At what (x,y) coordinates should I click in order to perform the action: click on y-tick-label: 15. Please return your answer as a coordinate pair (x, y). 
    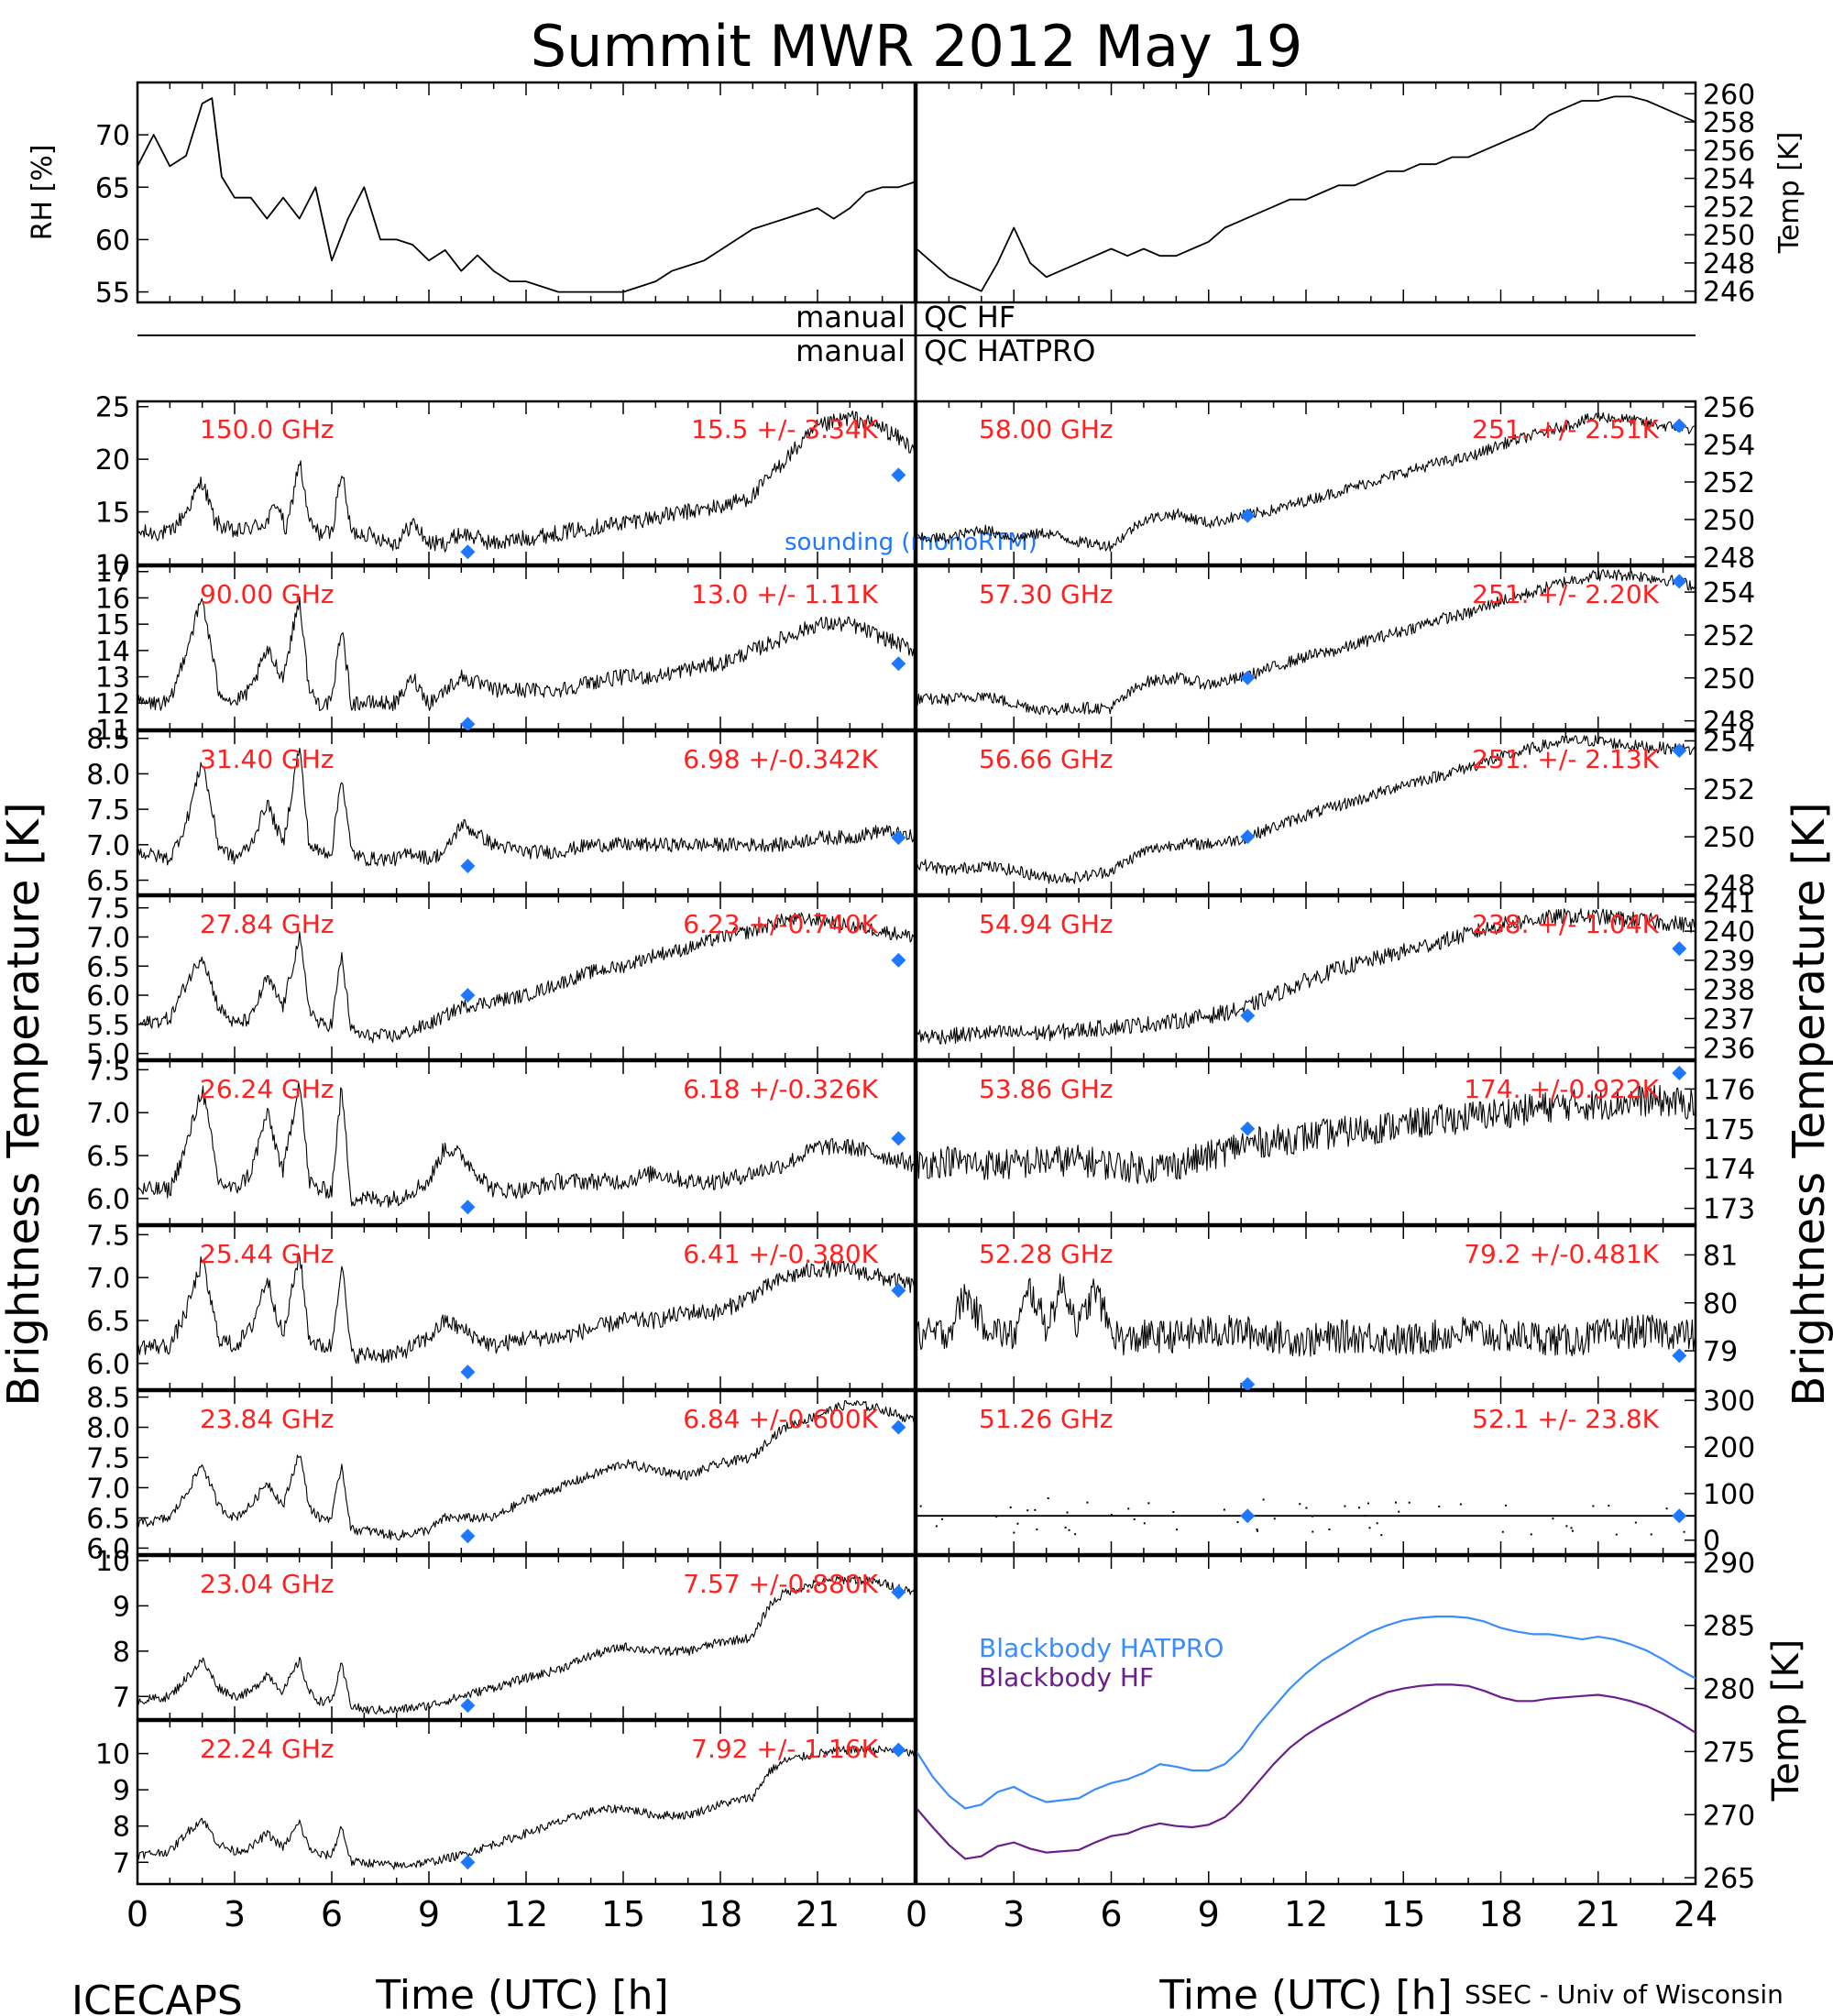
    Looking at the image, I should click on (112, 514).